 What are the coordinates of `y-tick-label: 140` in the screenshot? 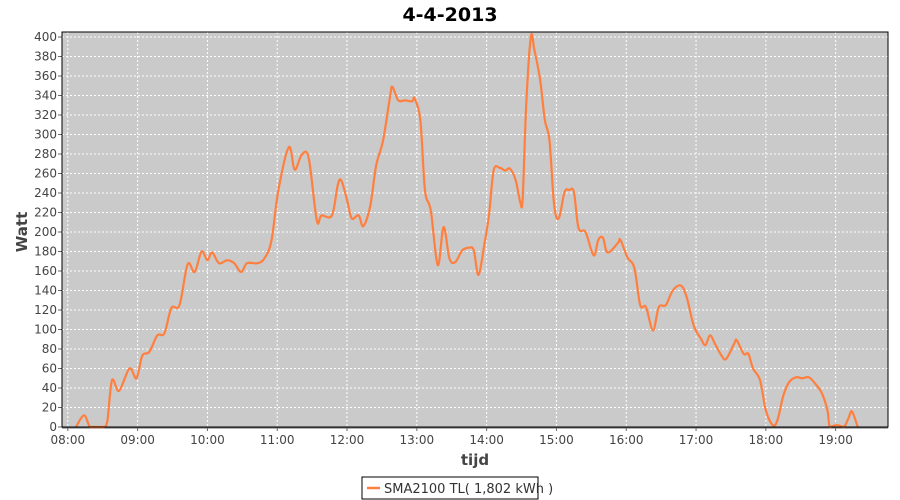 It's located at (45, 291).